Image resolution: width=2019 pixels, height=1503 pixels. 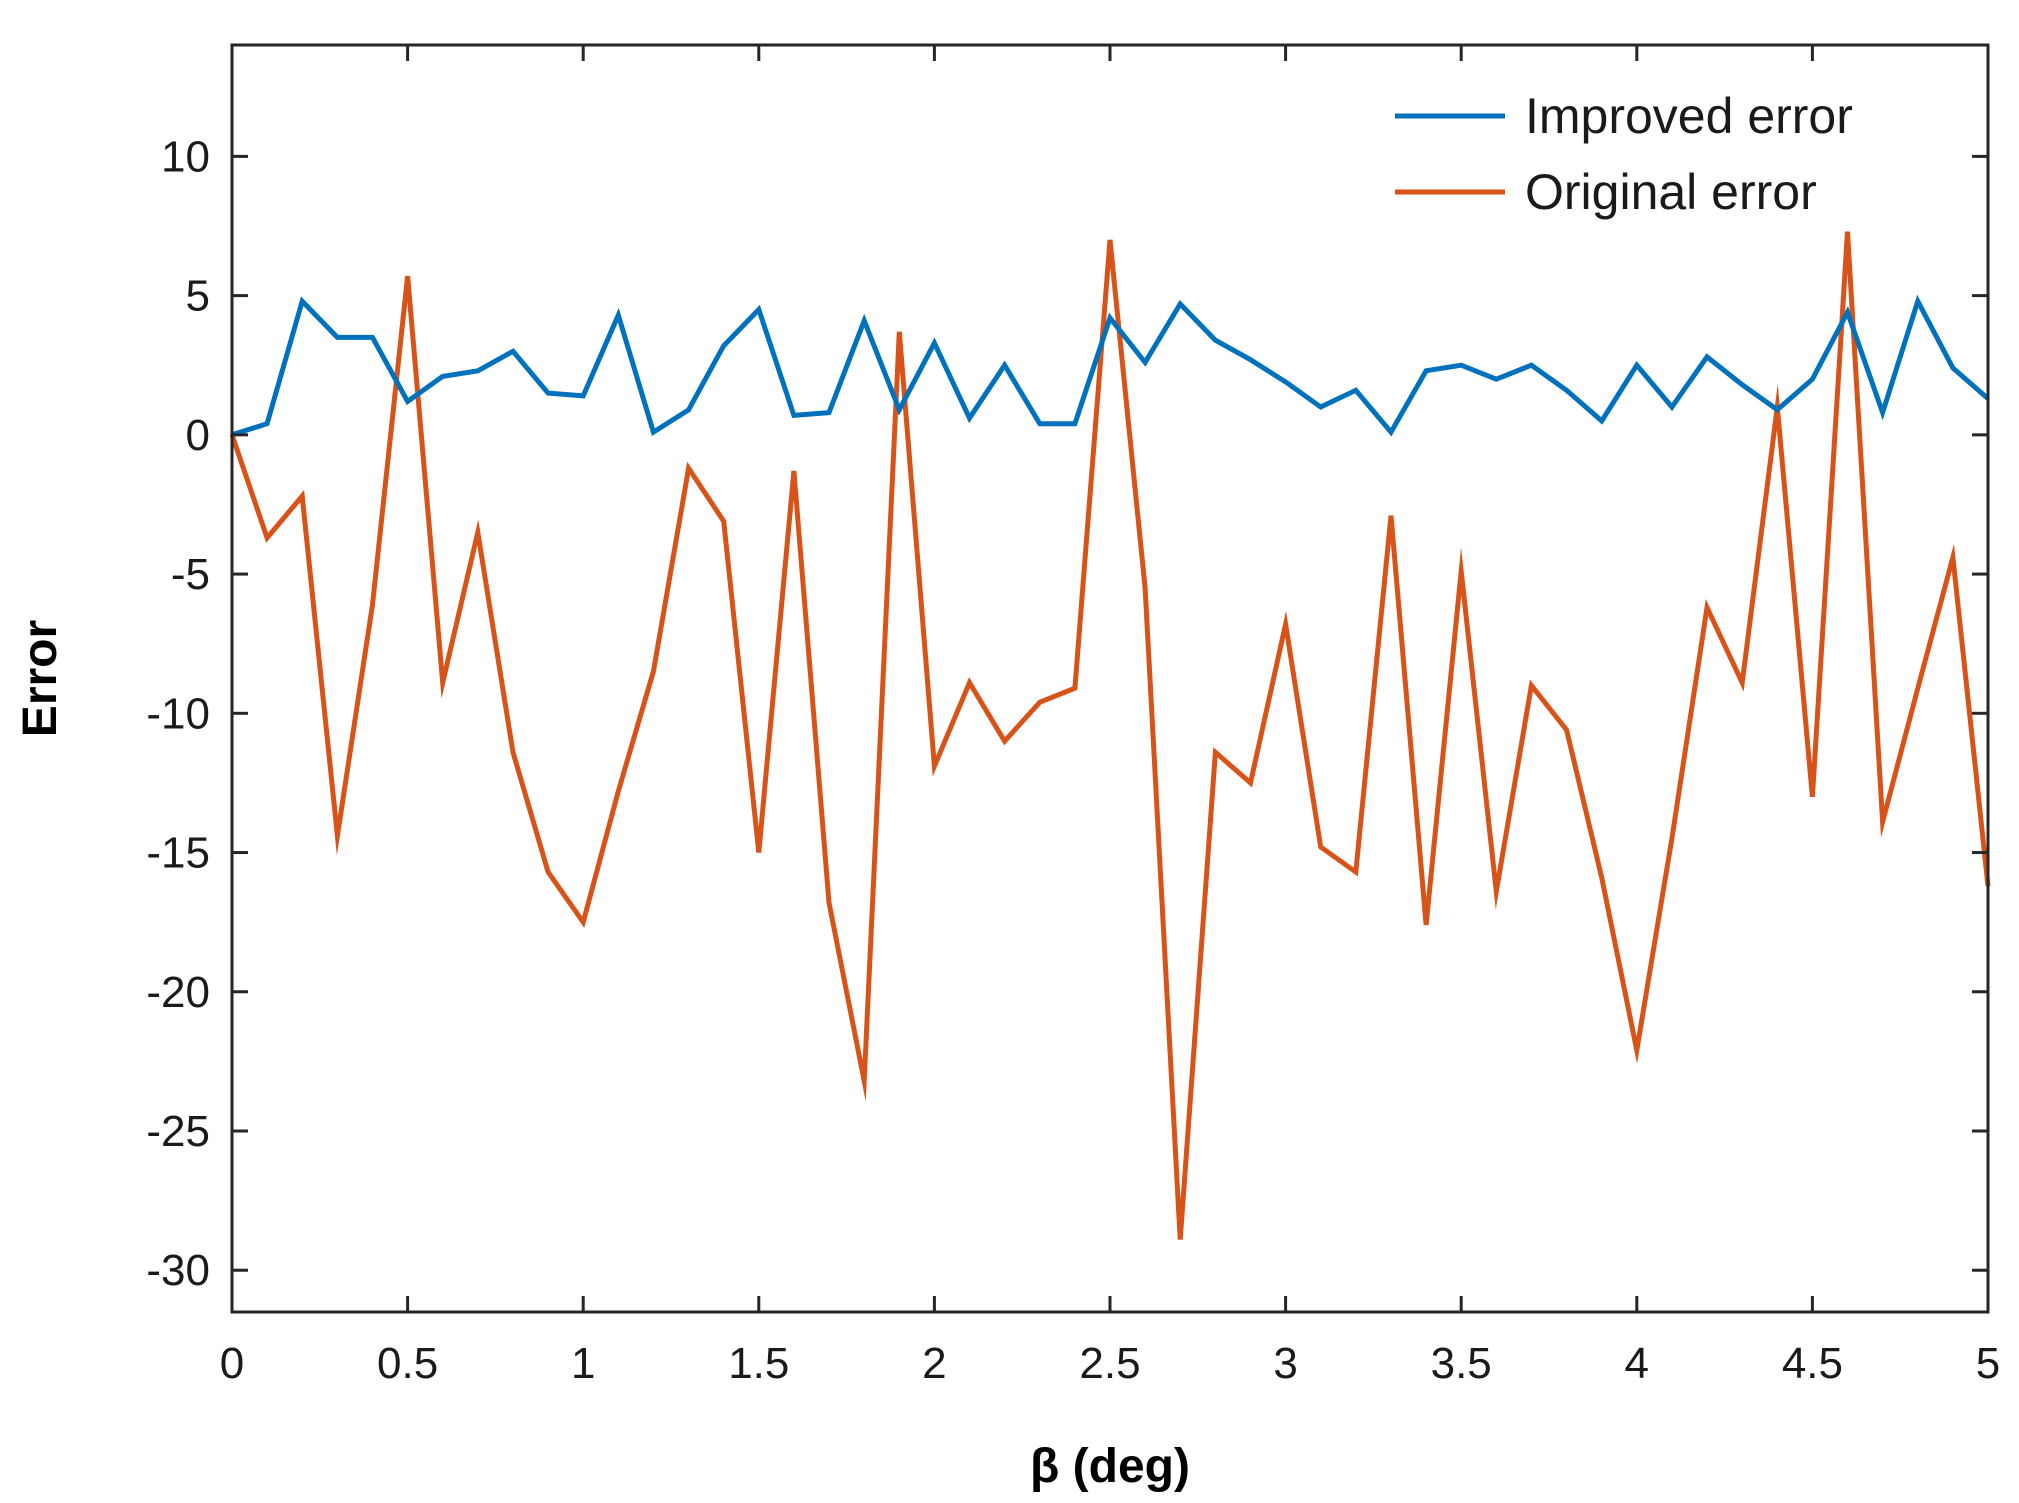 What do you see at coordinates (178, 713) in the screenshot?
I see `y-tick-label: -10` at bounding box center [178, 713].